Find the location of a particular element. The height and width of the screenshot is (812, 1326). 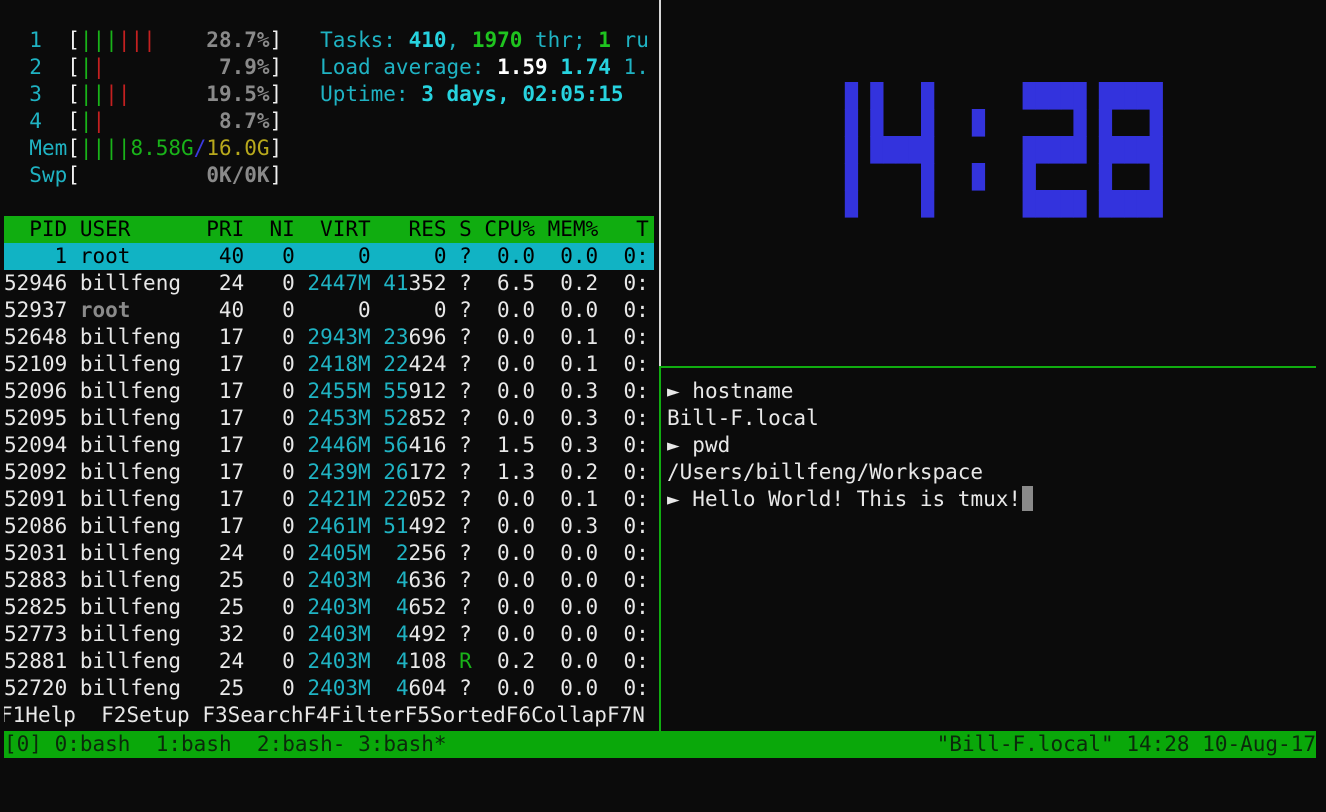

process-row: 52094 billfeng 17 0 2446M 56416? 1.5 0.3 0: is located at coordinates (329, 445).